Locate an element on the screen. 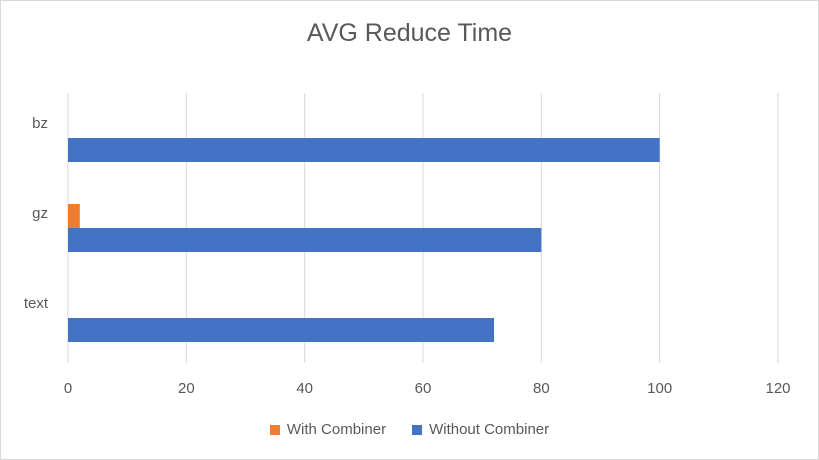 This screenshot has height=460, width=819. x-tick-label-60: 60 is located at coordinates (423, 388).